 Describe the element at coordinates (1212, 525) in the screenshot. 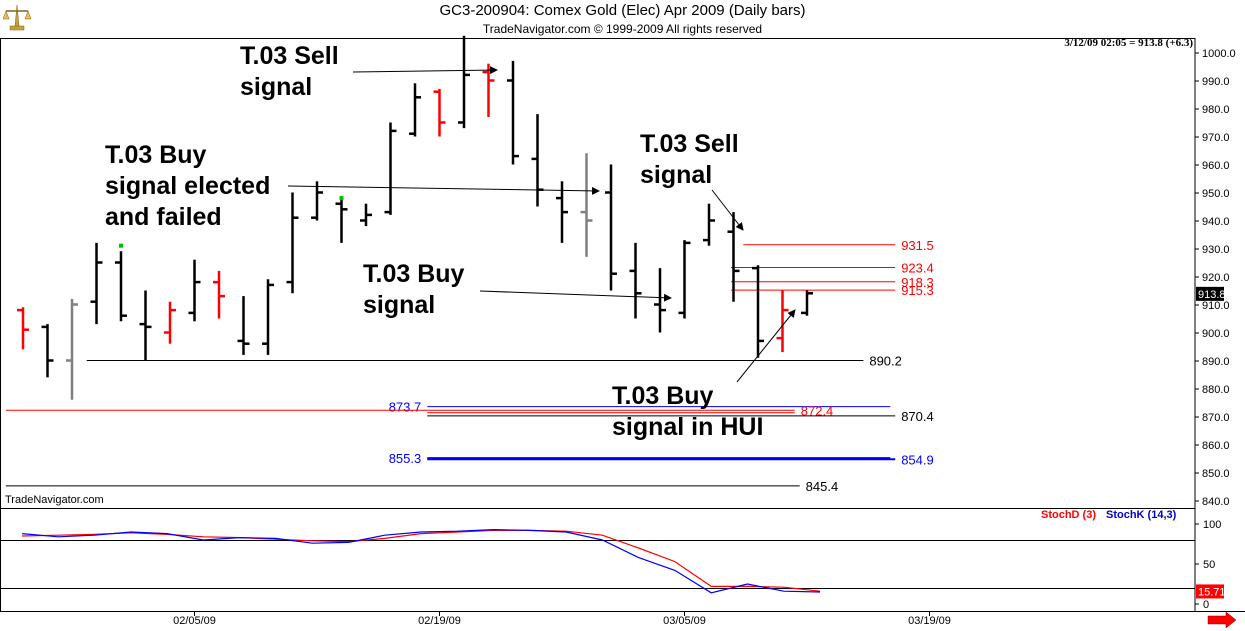

I see `stoch-tick-label: 100` at that location.